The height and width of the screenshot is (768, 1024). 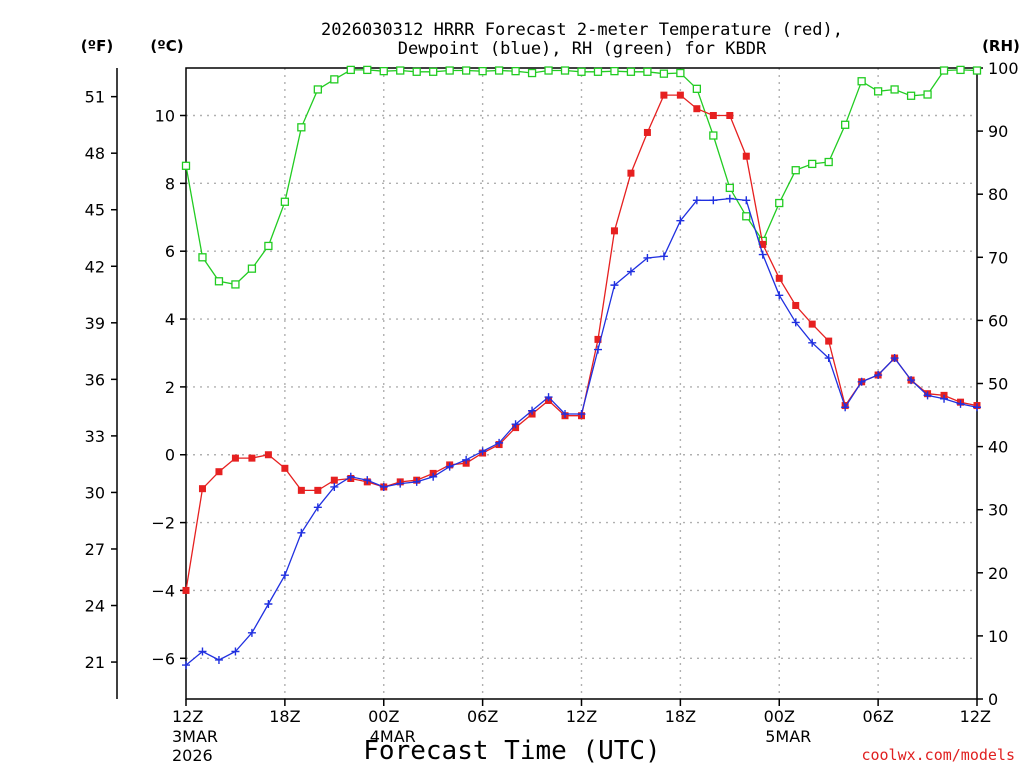 I want to click on x-tick-date-label: 5MAR, so click(x=788, y=736).